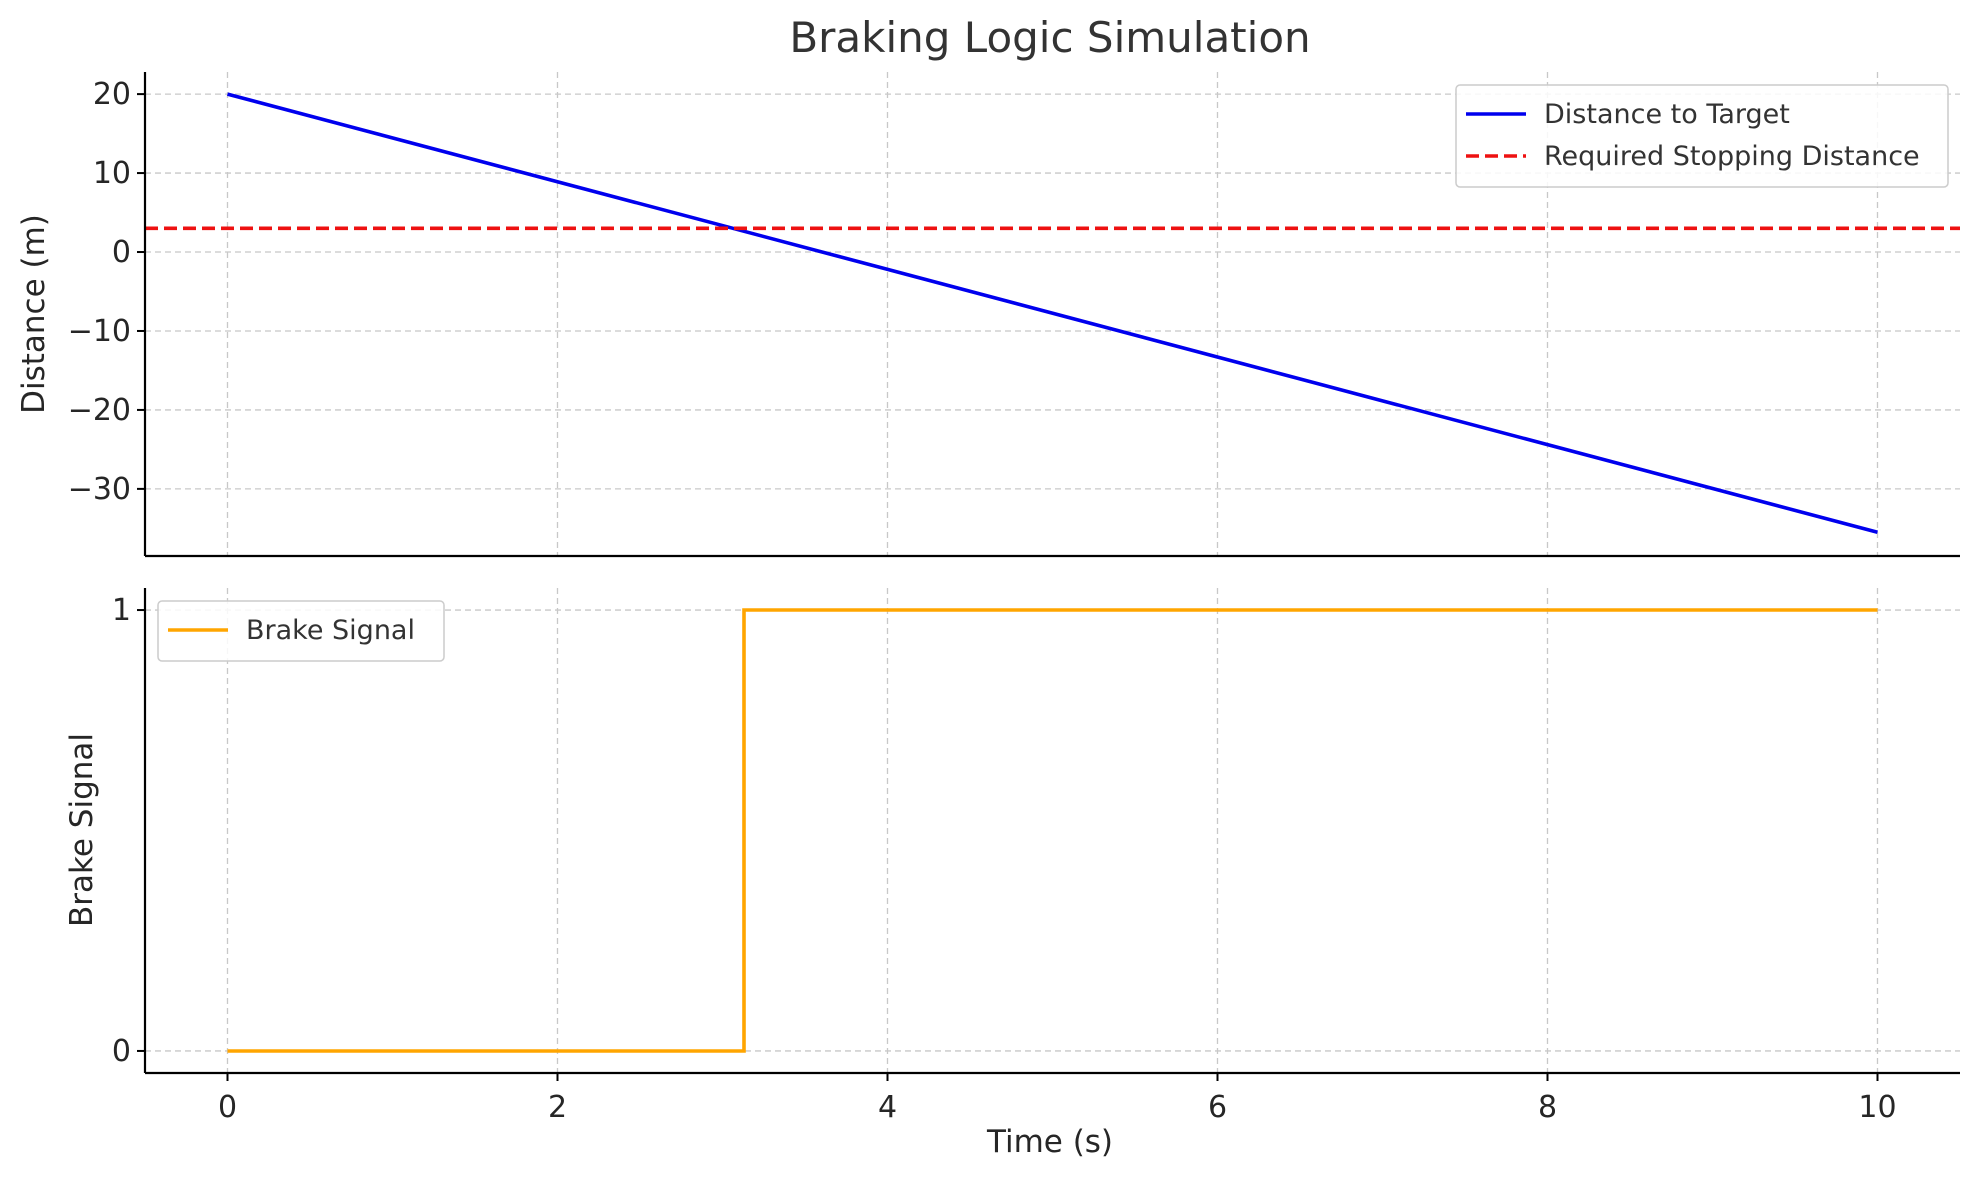 This screenshot has height=1180, width=1979. I want to click on y-tick-label: 20, so click(112, 94).